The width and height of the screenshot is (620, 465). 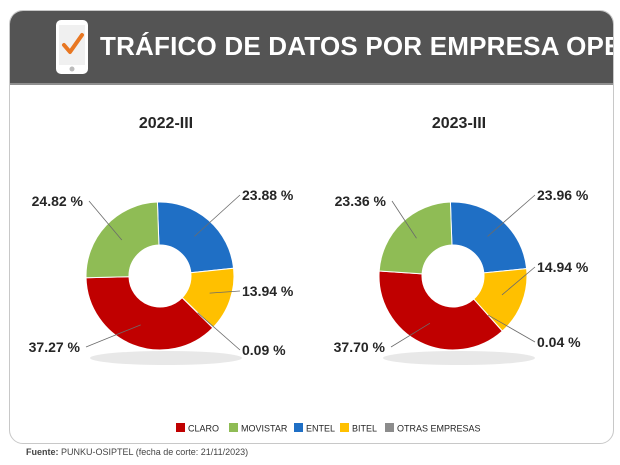 I want to click on legend-label-otras-empresas: OTRAS EMPRESAS, so click(x=439, y=429).